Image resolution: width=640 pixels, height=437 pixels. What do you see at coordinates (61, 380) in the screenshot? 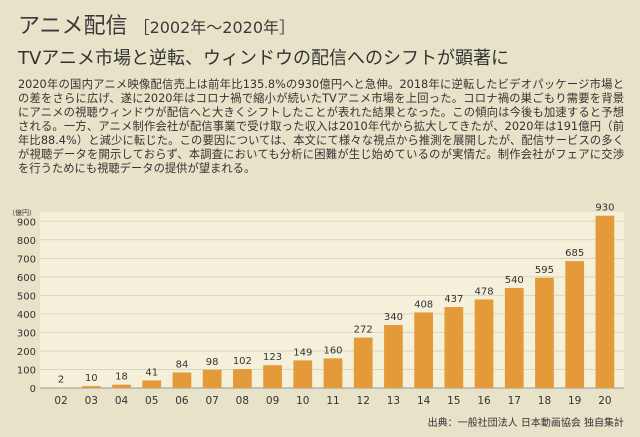
I see `bar-value-label: 2` at bounding box center [61, 380].